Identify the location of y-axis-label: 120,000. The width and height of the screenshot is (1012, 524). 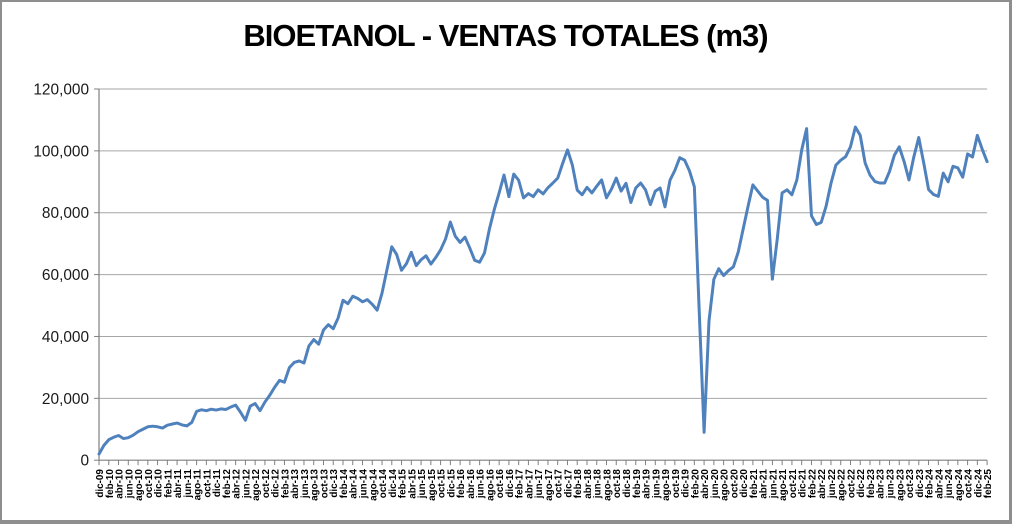
(61, 89).